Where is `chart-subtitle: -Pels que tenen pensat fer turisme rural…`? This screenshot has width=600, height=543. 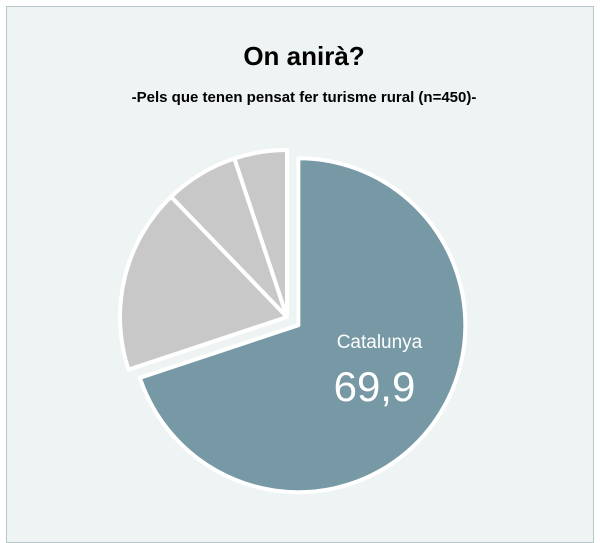
chart-subtitle: -Pels que tenen pensat fer turisme rural… is located at coordinates (304, 97).